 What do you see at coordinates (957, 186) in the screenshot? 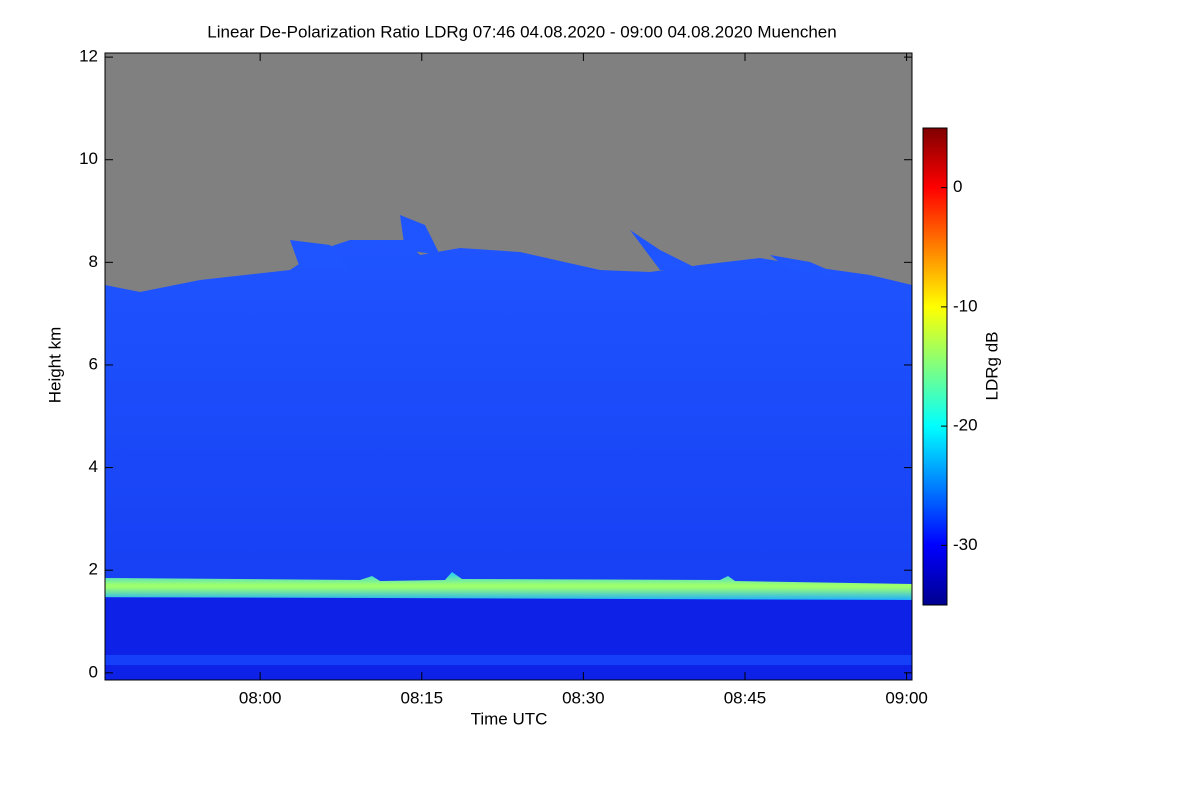
I see `colorbar-tick-label: 0` at bounding box center [957, 186].